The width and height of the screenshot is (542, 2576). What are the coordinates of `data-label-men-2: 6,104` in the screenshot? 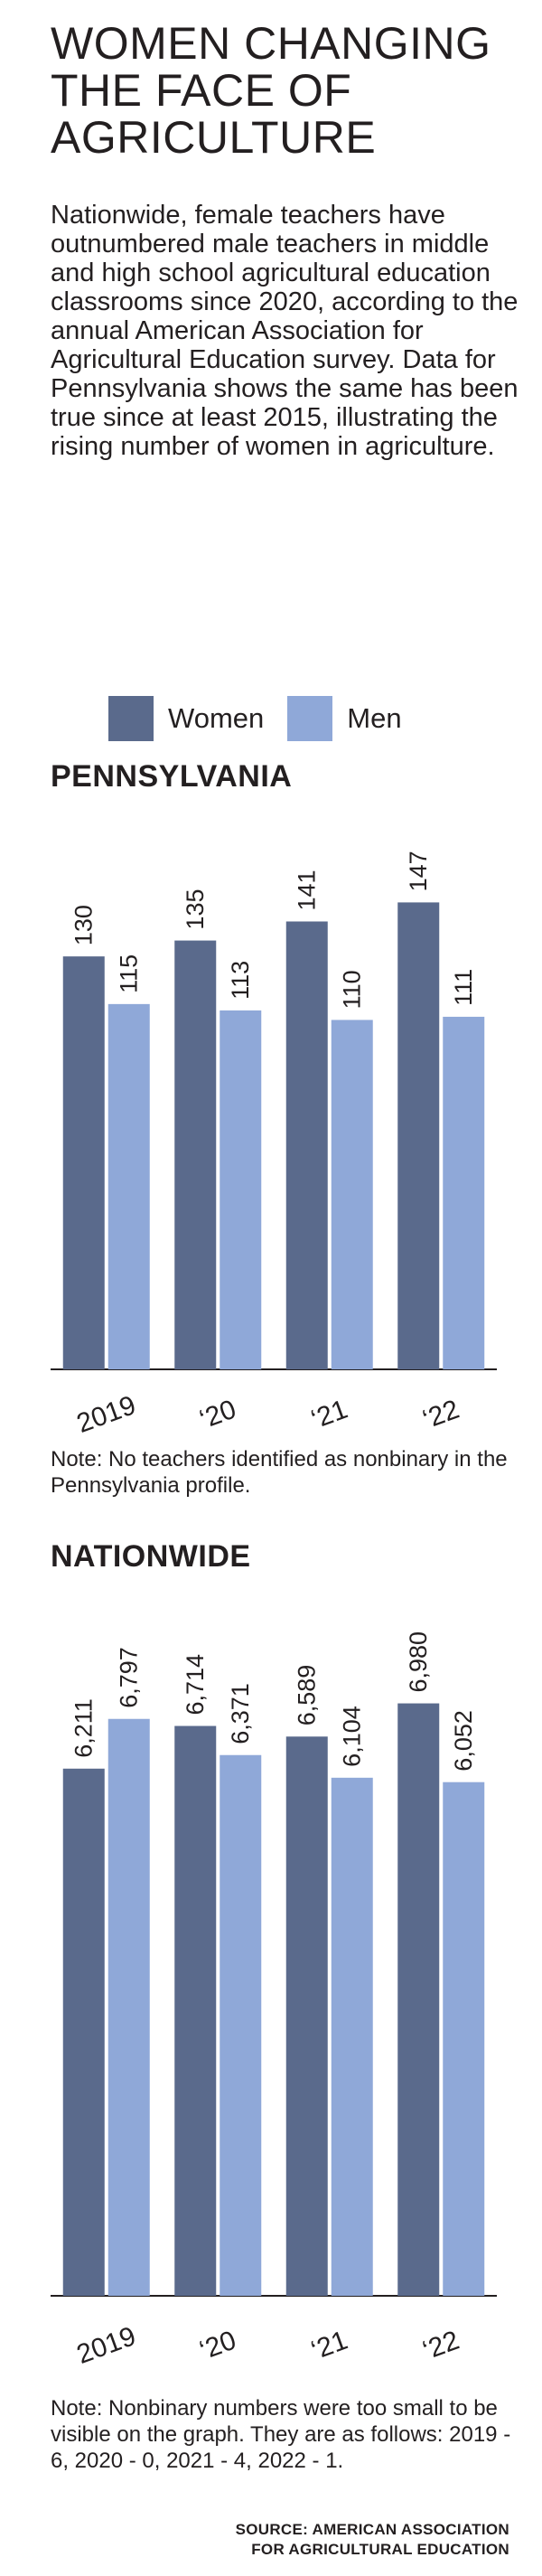 It's located at (353, 1737).